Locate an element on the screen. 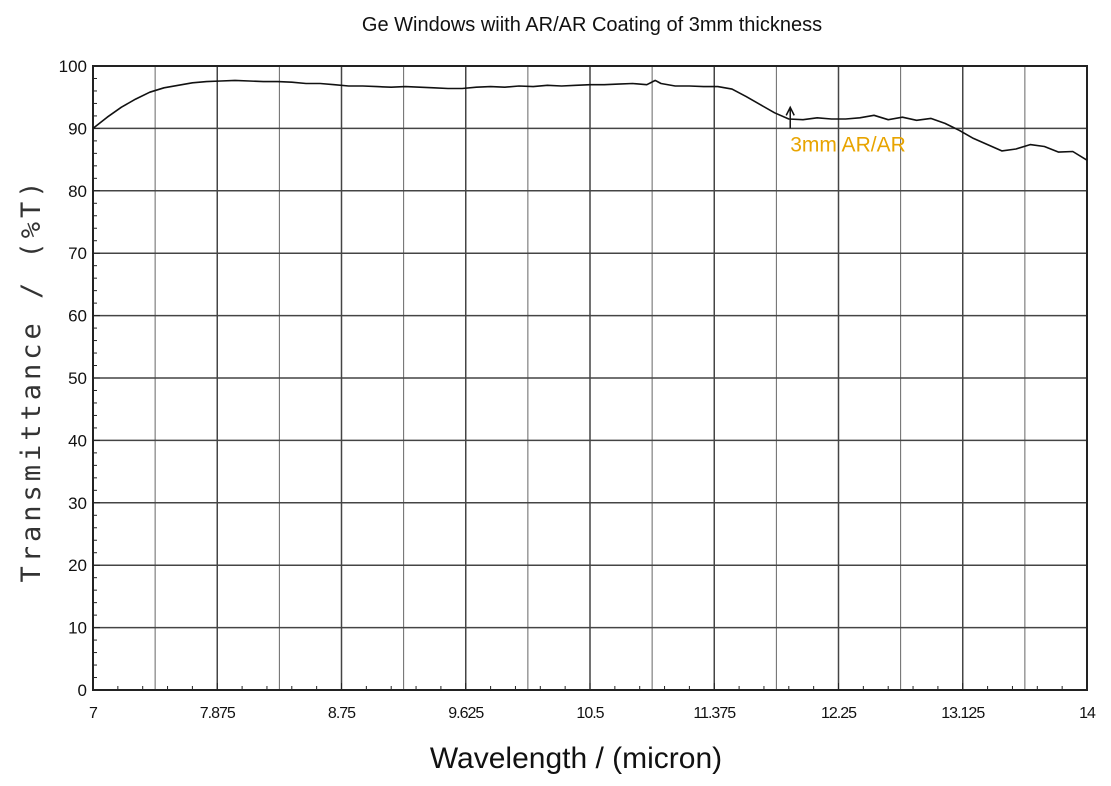  x-tick-label: 12.25 is located at coordinates (839, 713).